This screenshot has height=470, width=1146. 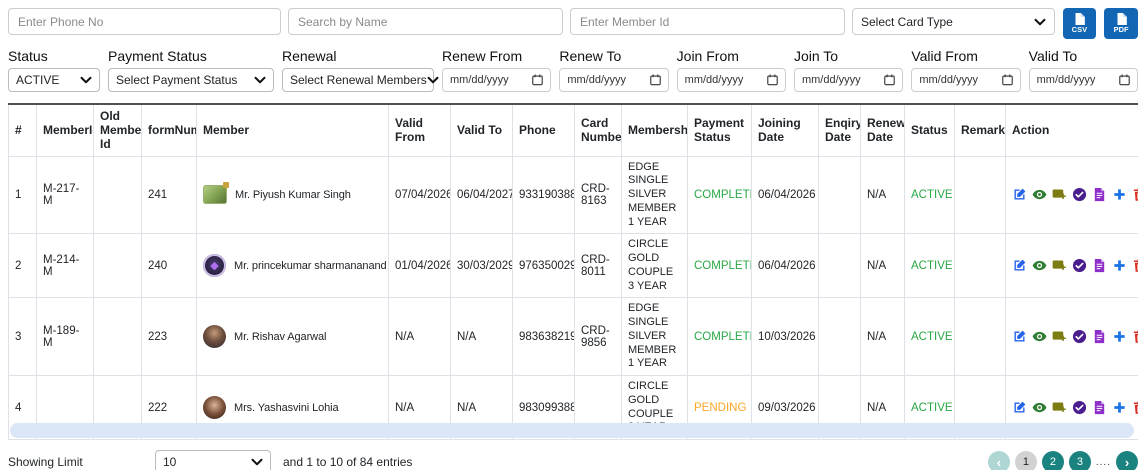 What do you see at coordinates (1025, 460) in the screenshot?
I see `pagination-page-1: 1` at bounding box center [1025, 460].